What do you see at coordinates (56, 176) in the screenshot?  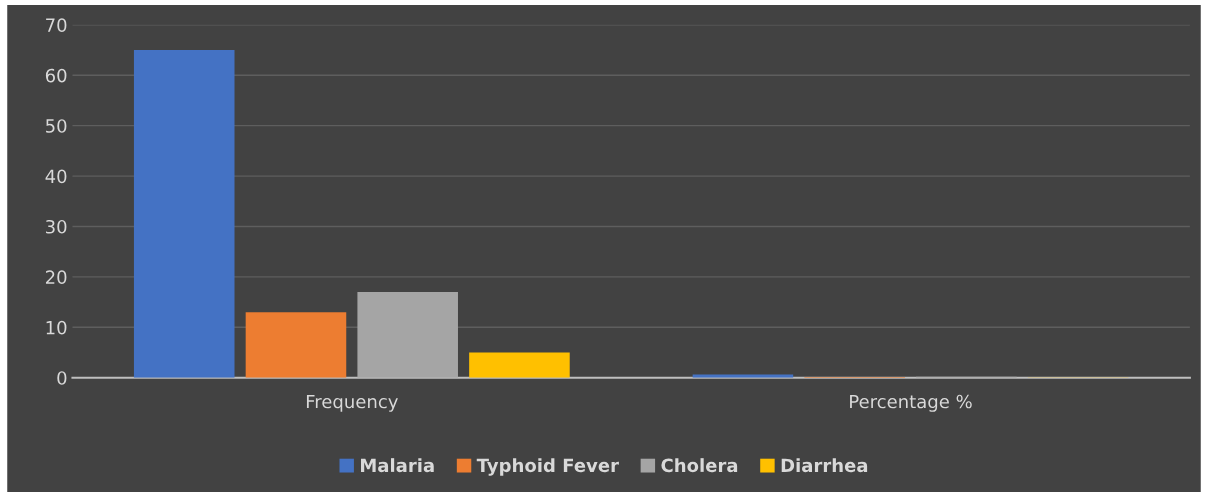 I see `y-tick-label: 40` at bounding box center [56, 176].